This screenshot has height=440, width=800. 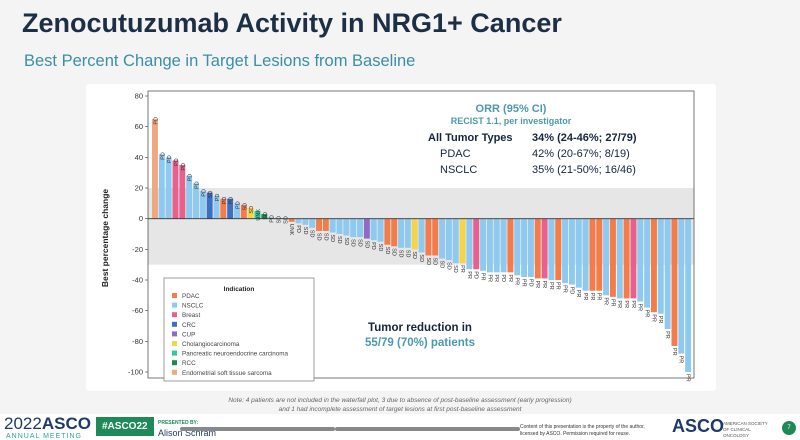 What do you see at coordinates (178, 423) in the screenshot?
I see `presented-by-label: PRESENTED BY:` at bounding box center [178, 423].